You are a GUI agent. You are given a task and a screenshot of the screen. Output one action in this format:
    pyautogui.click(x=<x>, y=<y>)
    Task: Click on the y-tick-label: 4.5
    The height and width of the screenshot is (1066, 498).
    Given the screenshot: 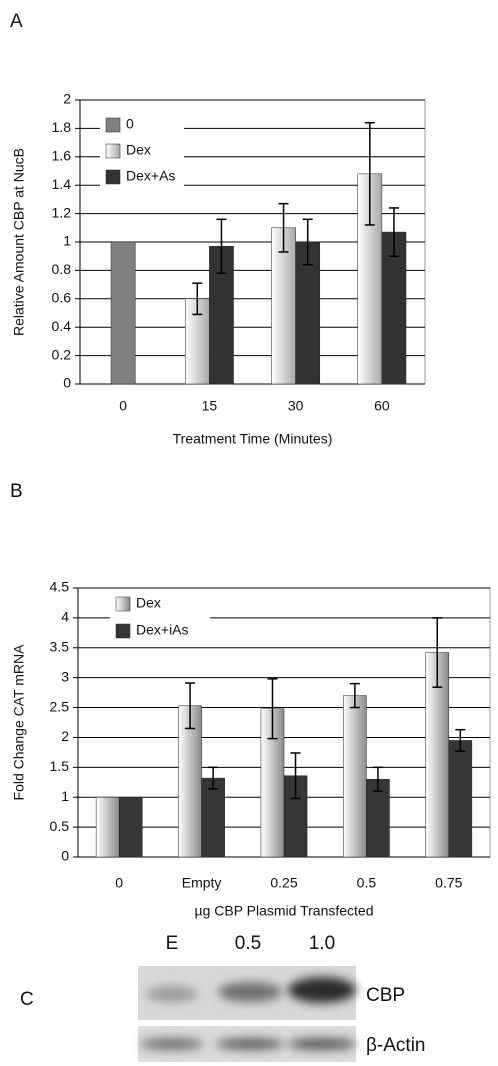 What is the action you would take?
    pyautogui.click(x=60, y=587)
    